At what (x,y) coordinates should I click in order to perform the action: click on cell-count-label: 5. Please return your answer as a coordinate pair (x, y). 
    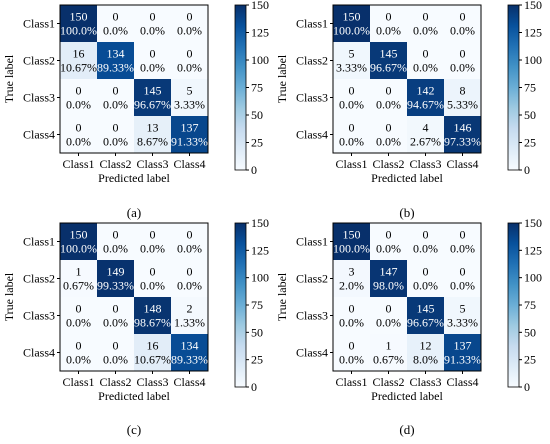
    Looking at the image, I should click on (190, 91).